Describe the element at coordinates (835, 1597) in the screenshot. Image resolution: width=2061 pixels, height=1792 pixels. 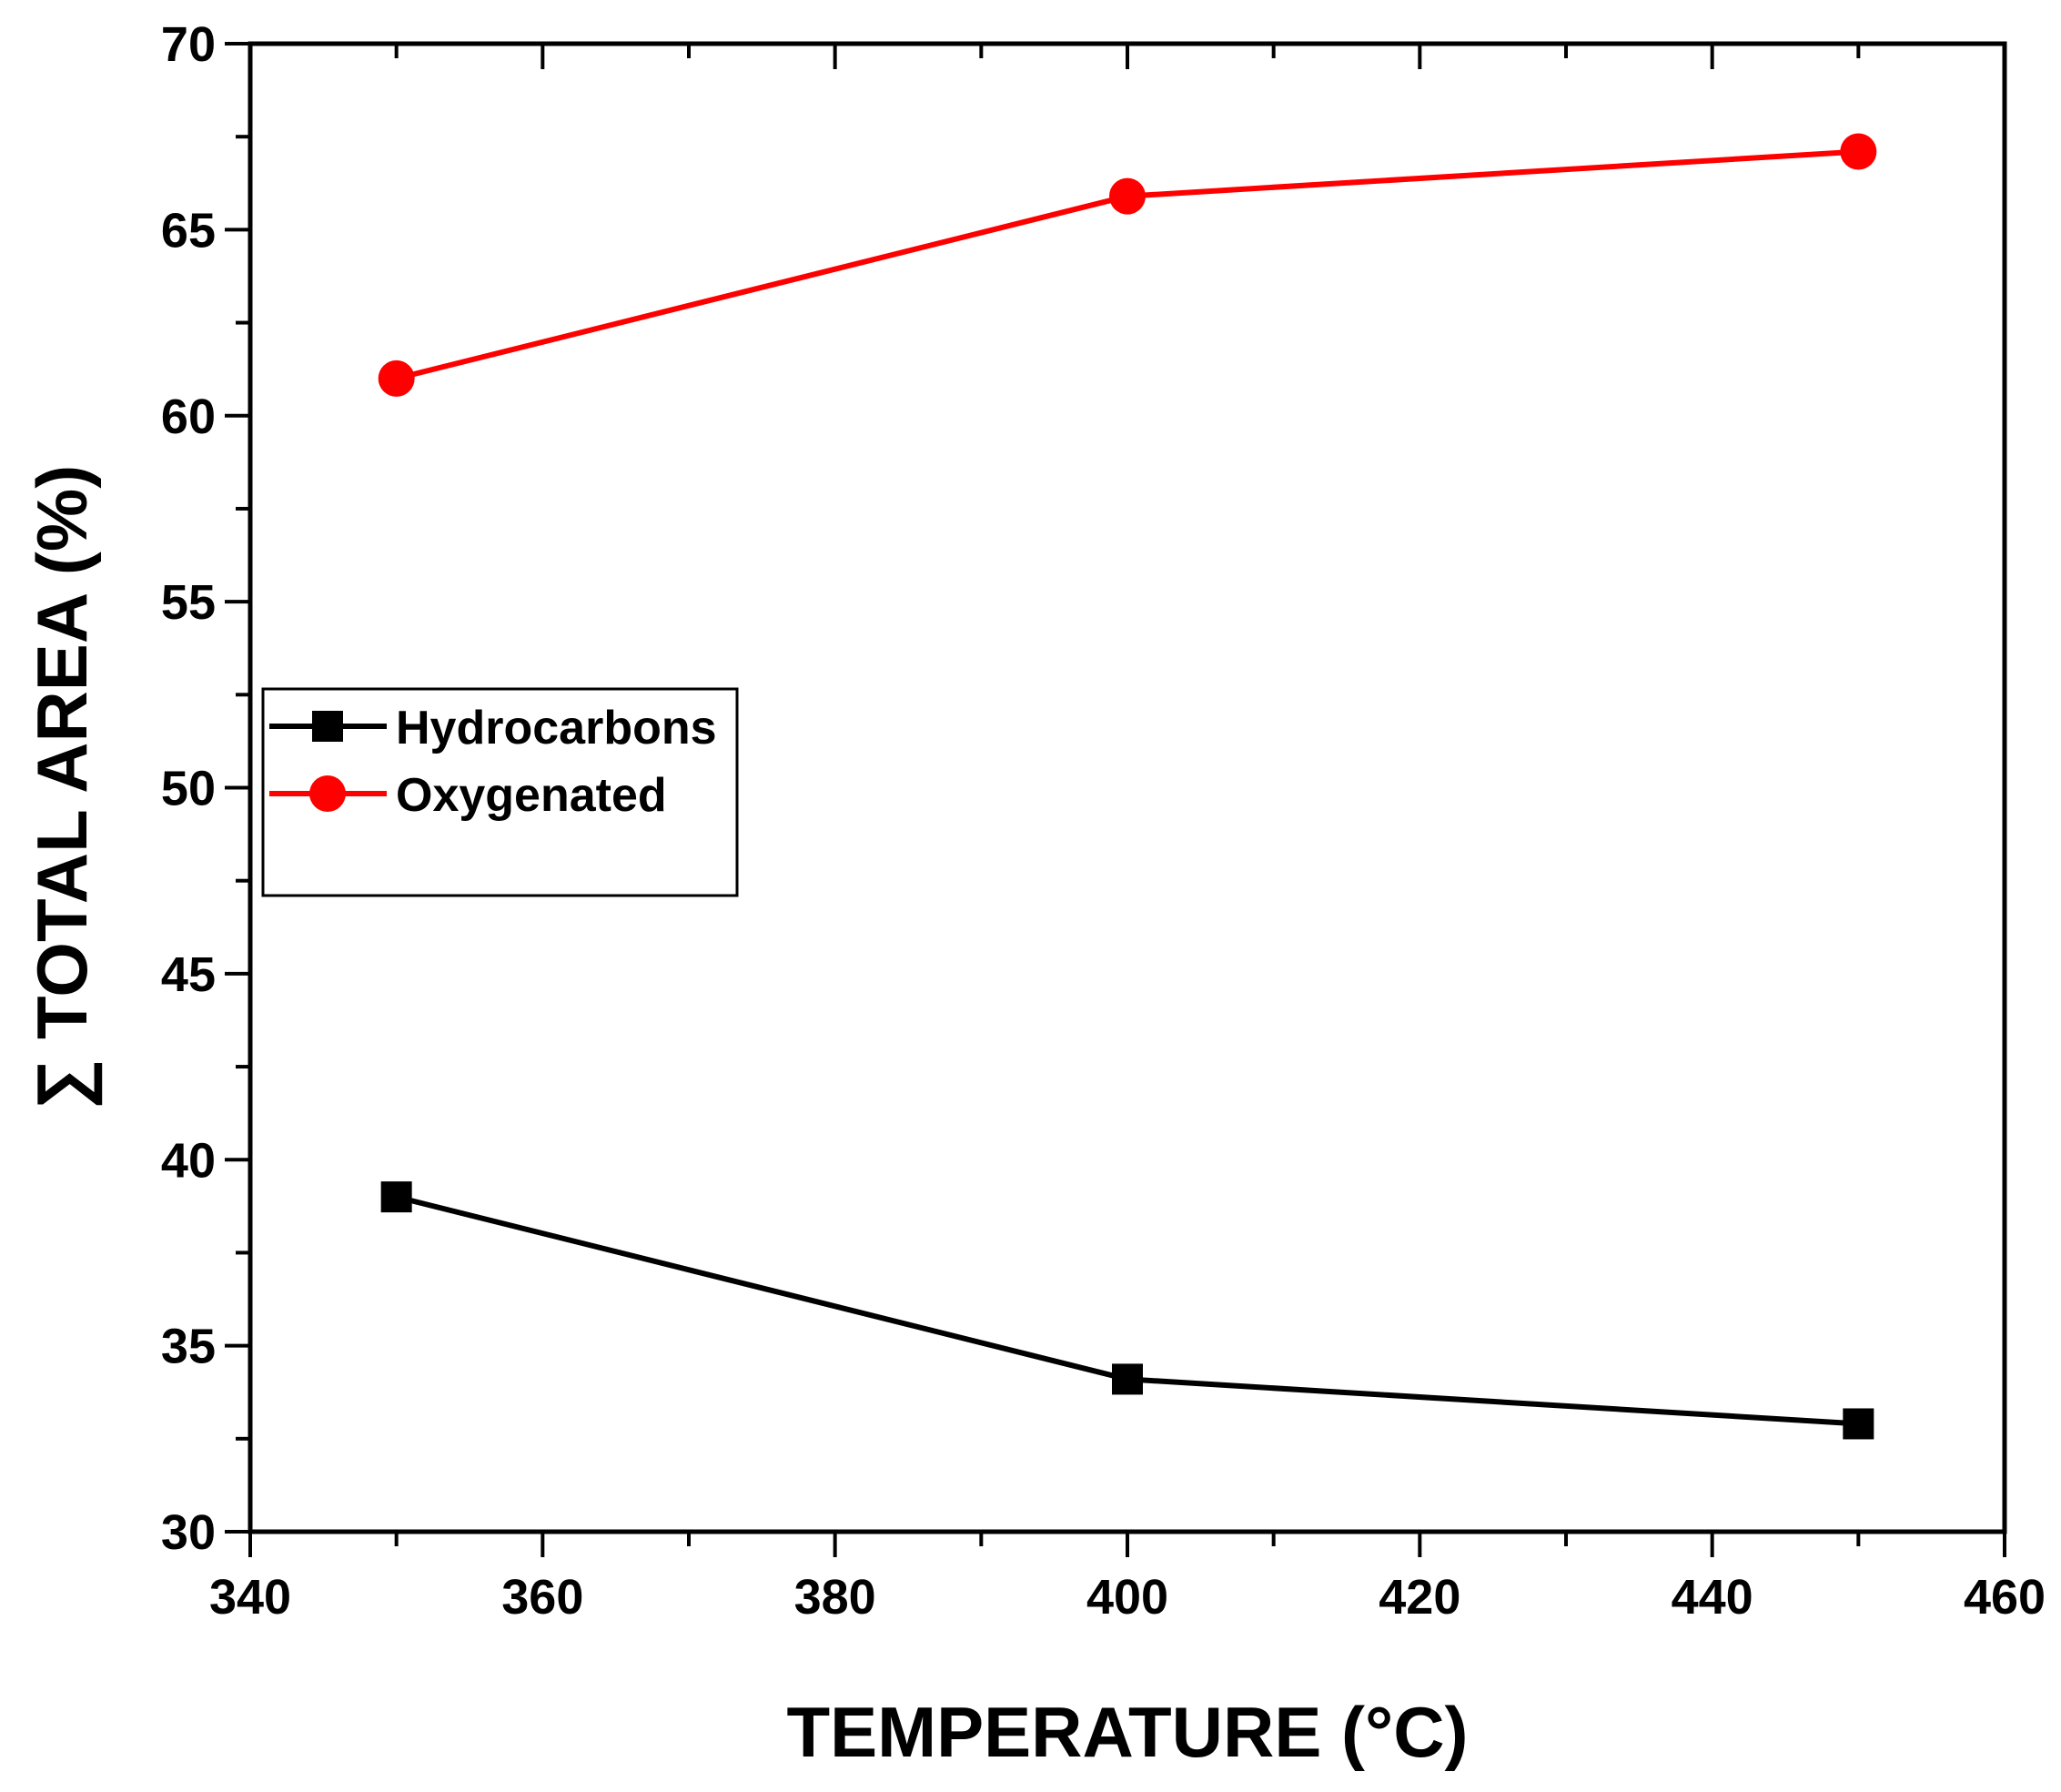
I see `x-tick-label: 380` at that location.